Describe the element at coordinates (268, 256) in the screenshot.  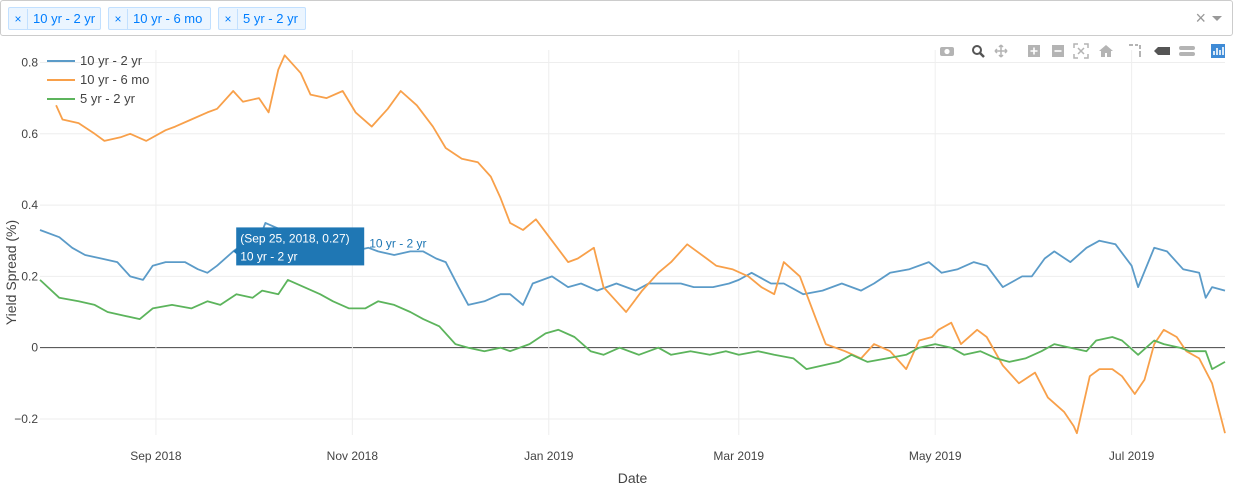
I see `tooltip-line-2: 10 yr - 2 yr` at that location.